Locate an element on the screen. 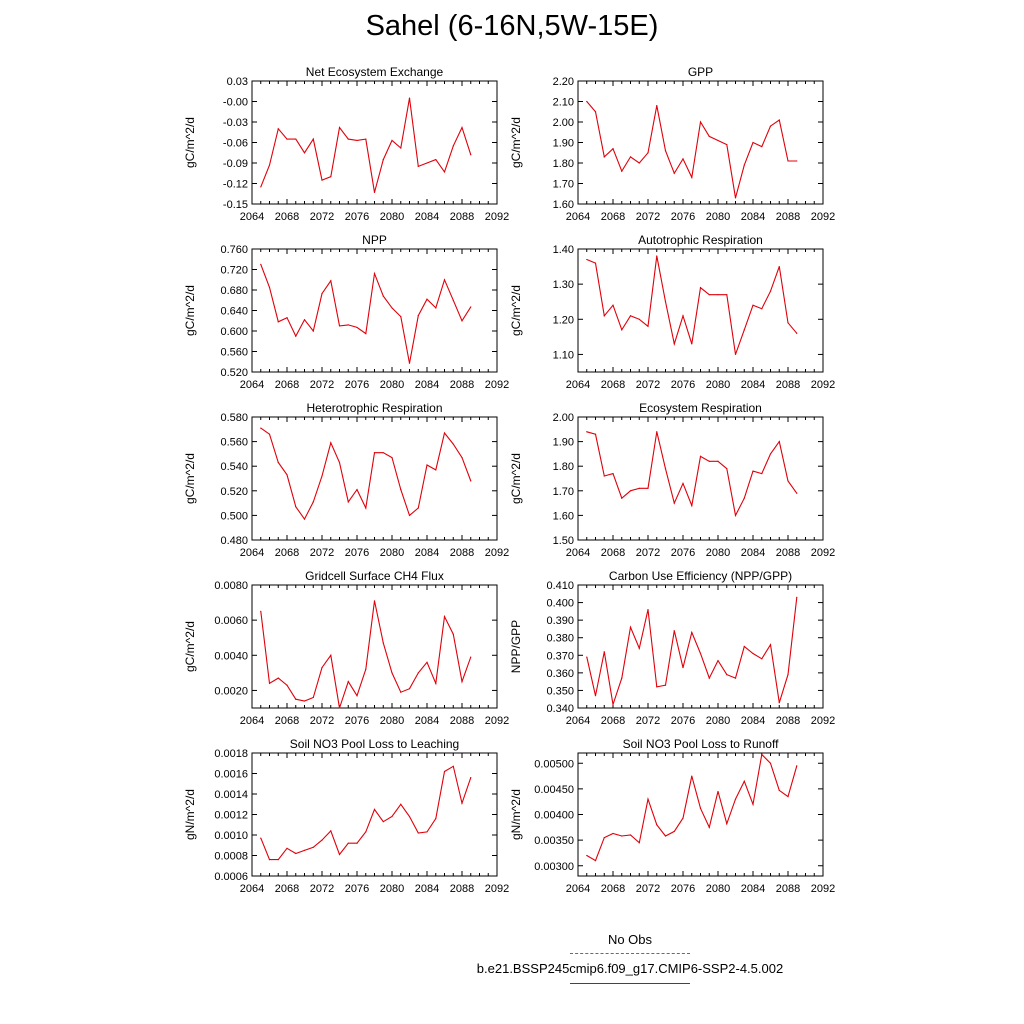  y-tick-label: 1.50 is located at coordinates (563, 541).